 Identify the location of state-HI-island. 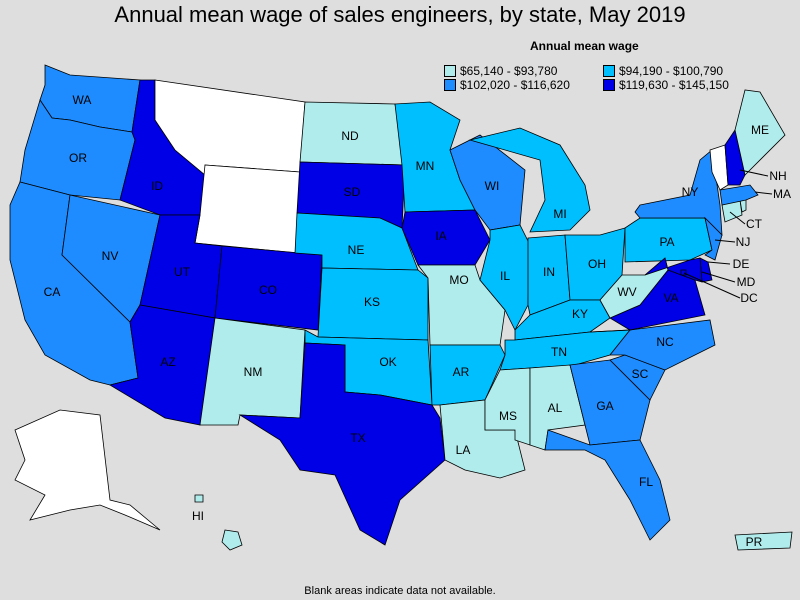
(199, 498).